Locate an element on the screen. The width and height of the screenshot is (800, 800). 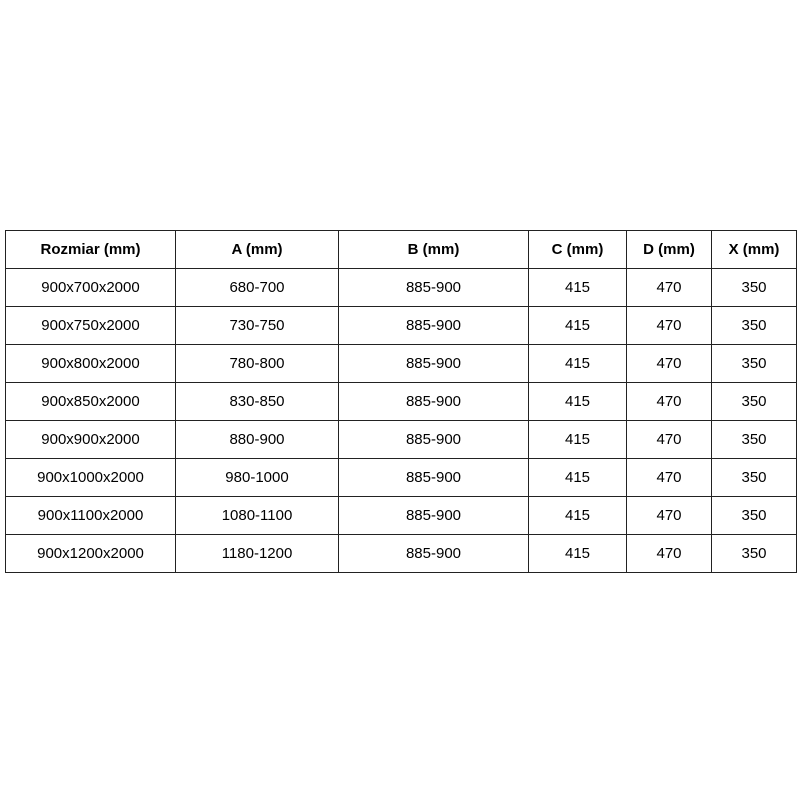
table-row: 900x700x2000 680-700 885-900 415 470 350 is located at coordinates (401, 287).